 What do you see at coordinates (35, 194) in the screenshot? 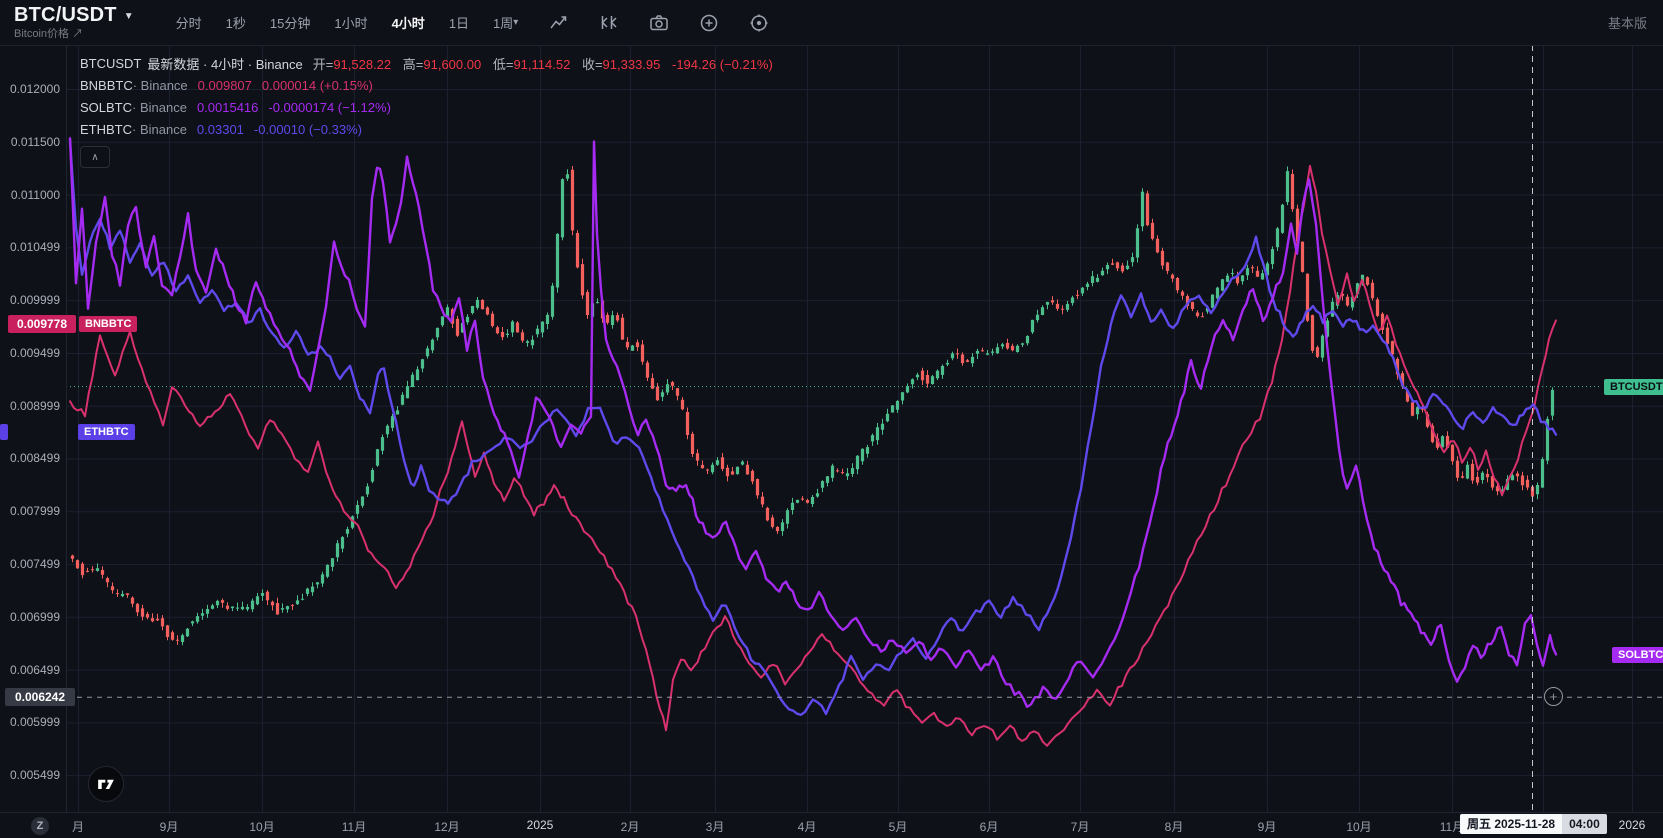
I see `price-tick-label: 0.011000` at bounding box center [35, 194].